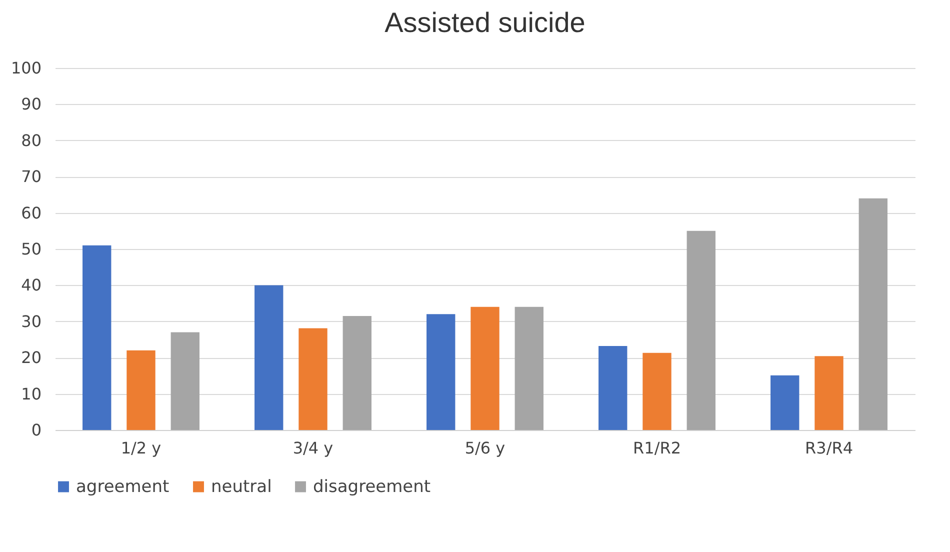 This screenshot has width=950, height=552. I want to click on legend-label: agreement, so click(123, 486).